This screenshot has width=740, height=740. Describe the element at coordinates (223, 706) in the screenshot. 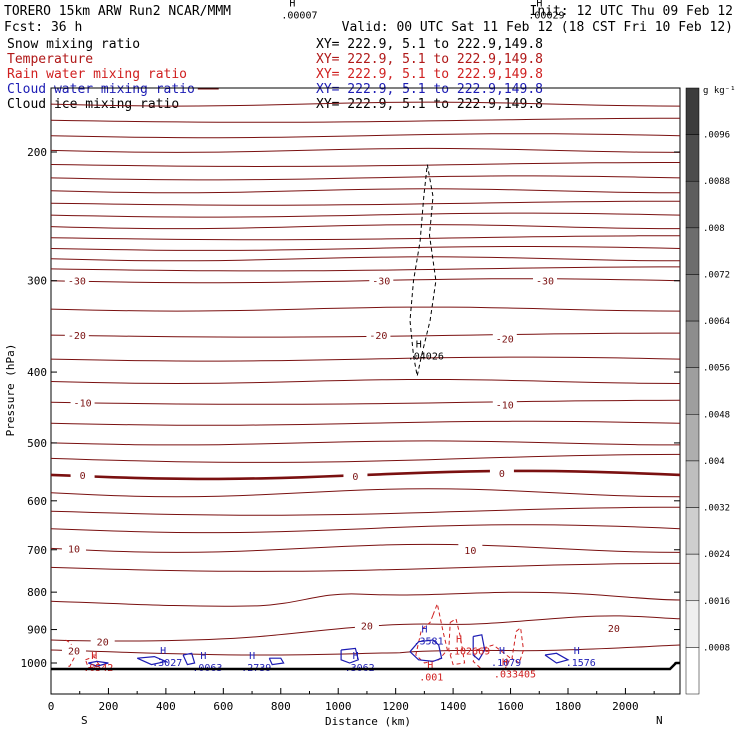

I see `x-tick-label: 600` at that location.